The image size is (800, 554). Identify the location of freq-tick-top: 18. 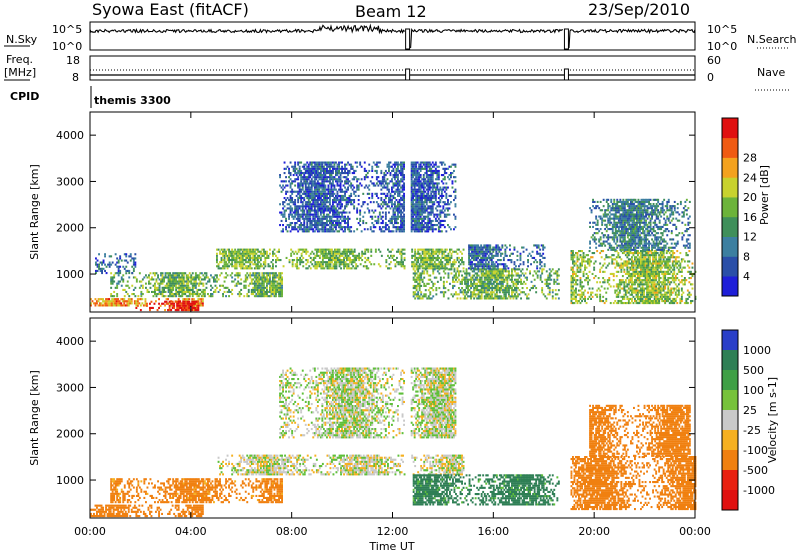
(73, 60).